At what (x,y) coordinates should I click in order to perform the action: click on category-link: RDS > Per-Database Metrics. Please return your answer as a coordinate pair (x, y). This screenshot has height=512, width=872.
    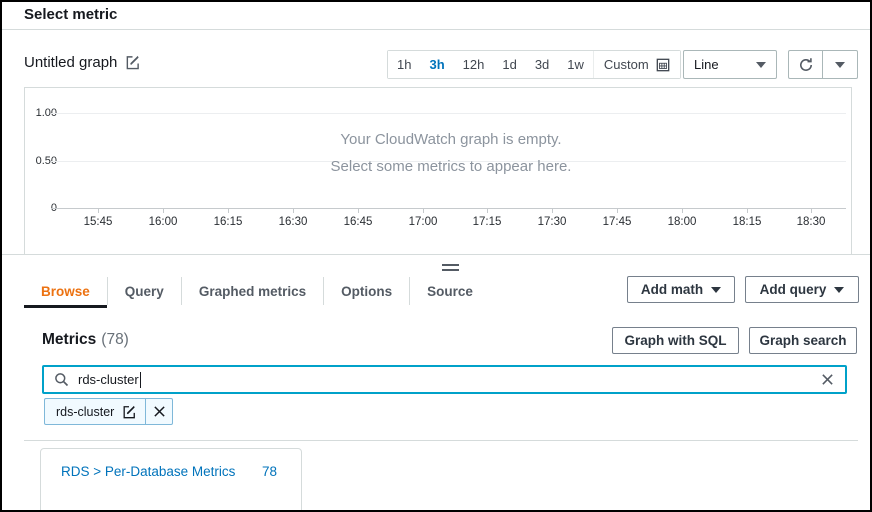
    Looking at the image, I should click on (148, 471).